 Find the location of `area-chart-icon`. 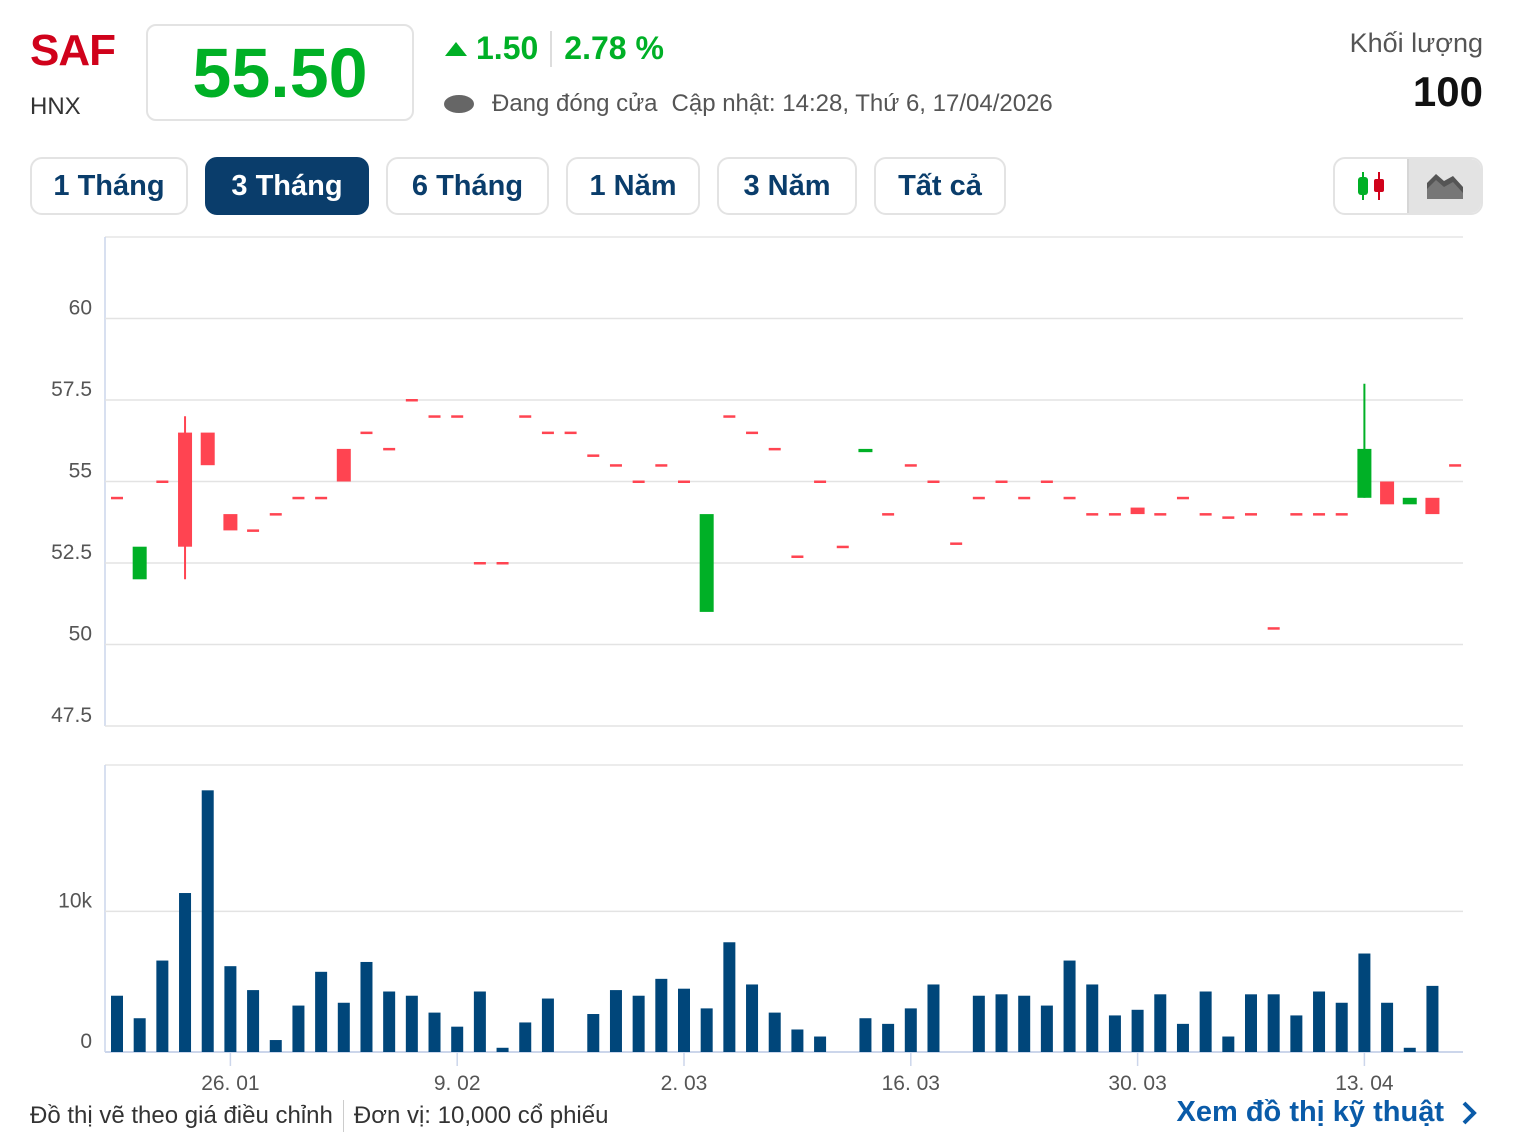

area-chart-icon is located at coordinates (1445, 186).